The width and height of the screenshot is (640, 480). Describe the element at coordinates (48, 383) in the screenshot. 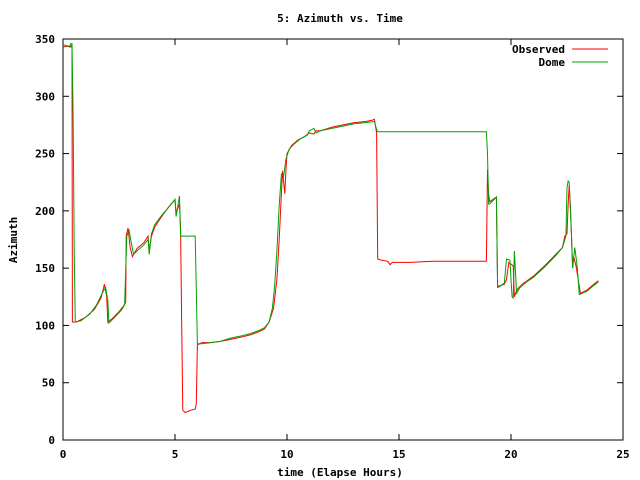

I see `y-tick-label: 50` at that location.